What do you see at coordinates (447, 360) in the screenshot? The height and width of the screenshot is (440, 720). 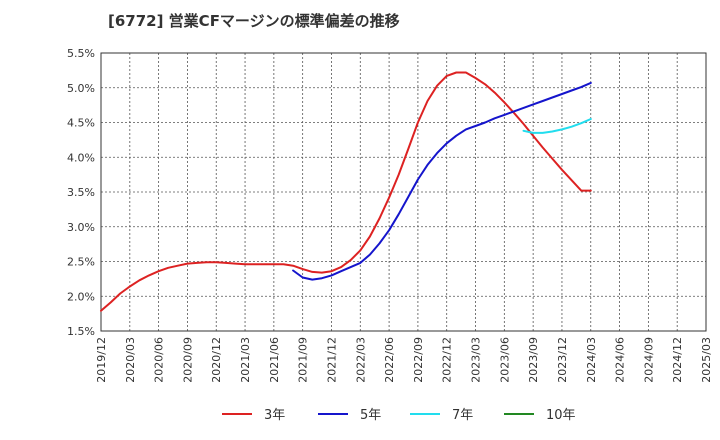 I see `x-tick-label: 2022/12` at bounding box center [447, 360].